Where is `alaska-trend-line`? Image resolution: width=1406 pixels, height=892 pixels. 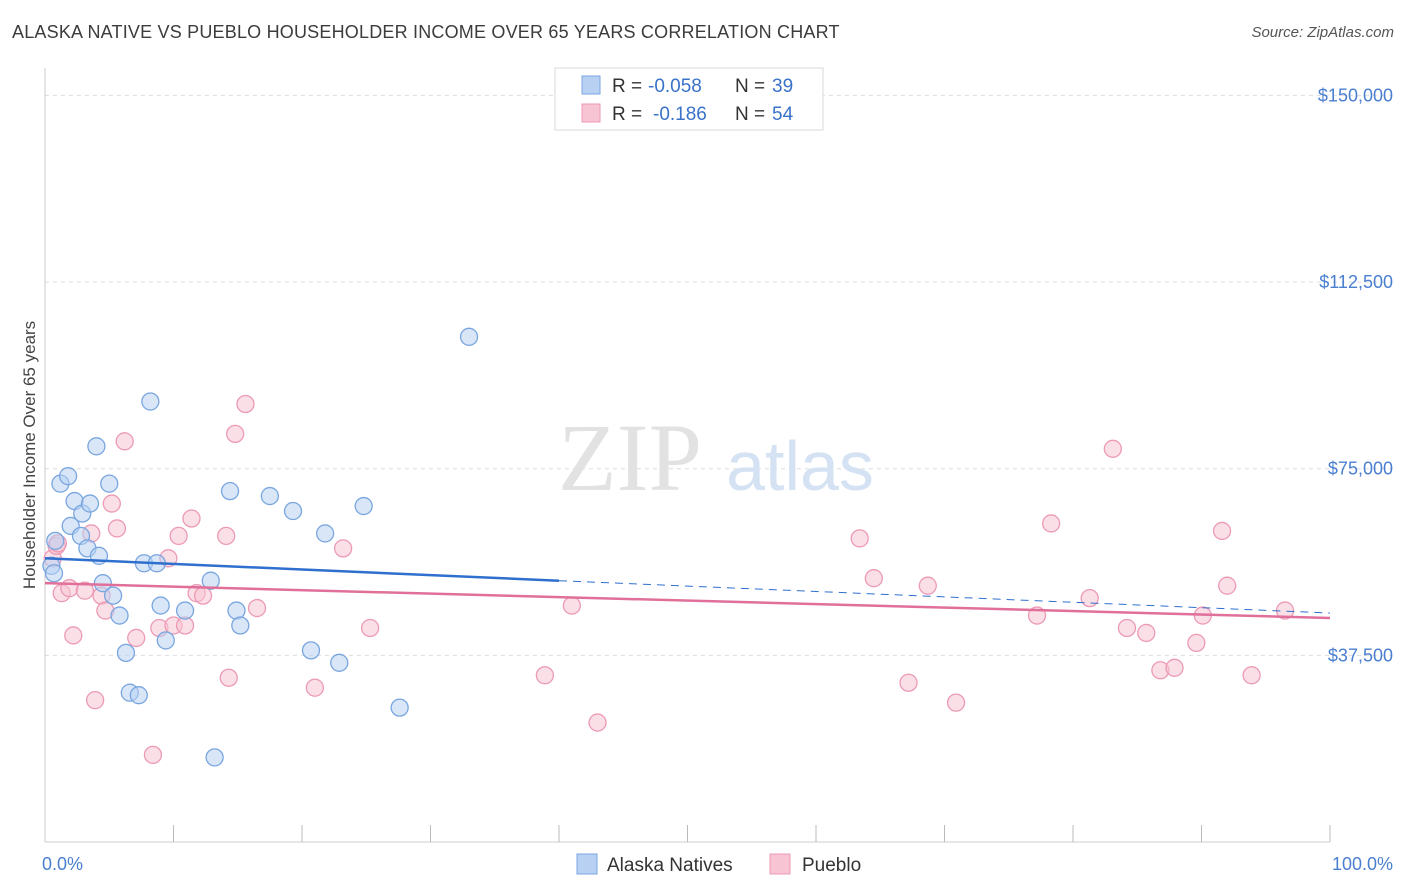 alaska-trend-line is located at coordinates (302, 569).